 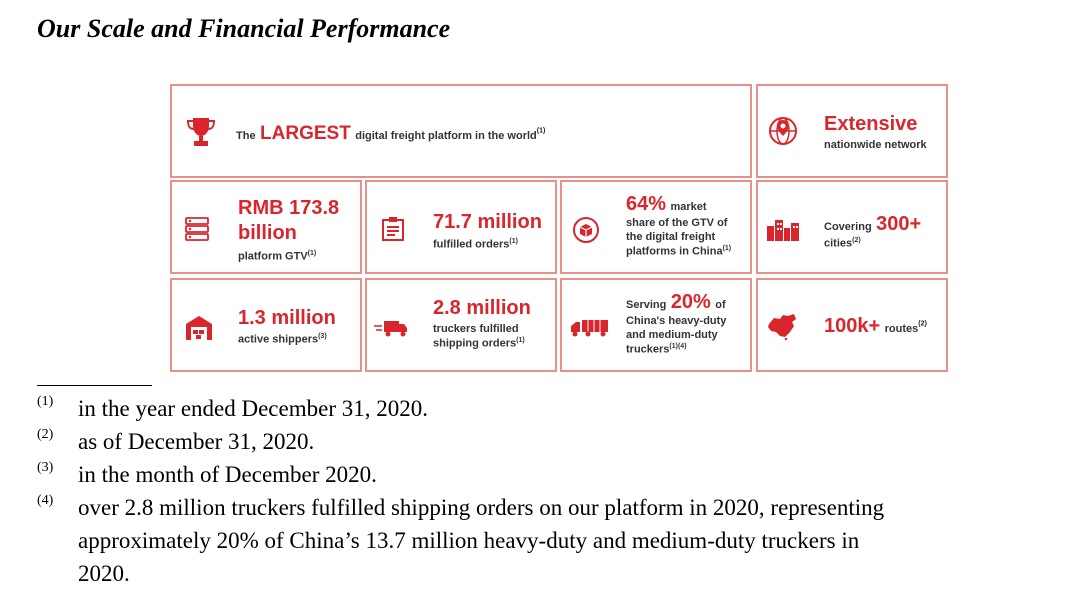 What do you see at coordinates (671, 236) in the screenshot?
I see `market-line-2: the digital freight` at bounding box center [671, 236].